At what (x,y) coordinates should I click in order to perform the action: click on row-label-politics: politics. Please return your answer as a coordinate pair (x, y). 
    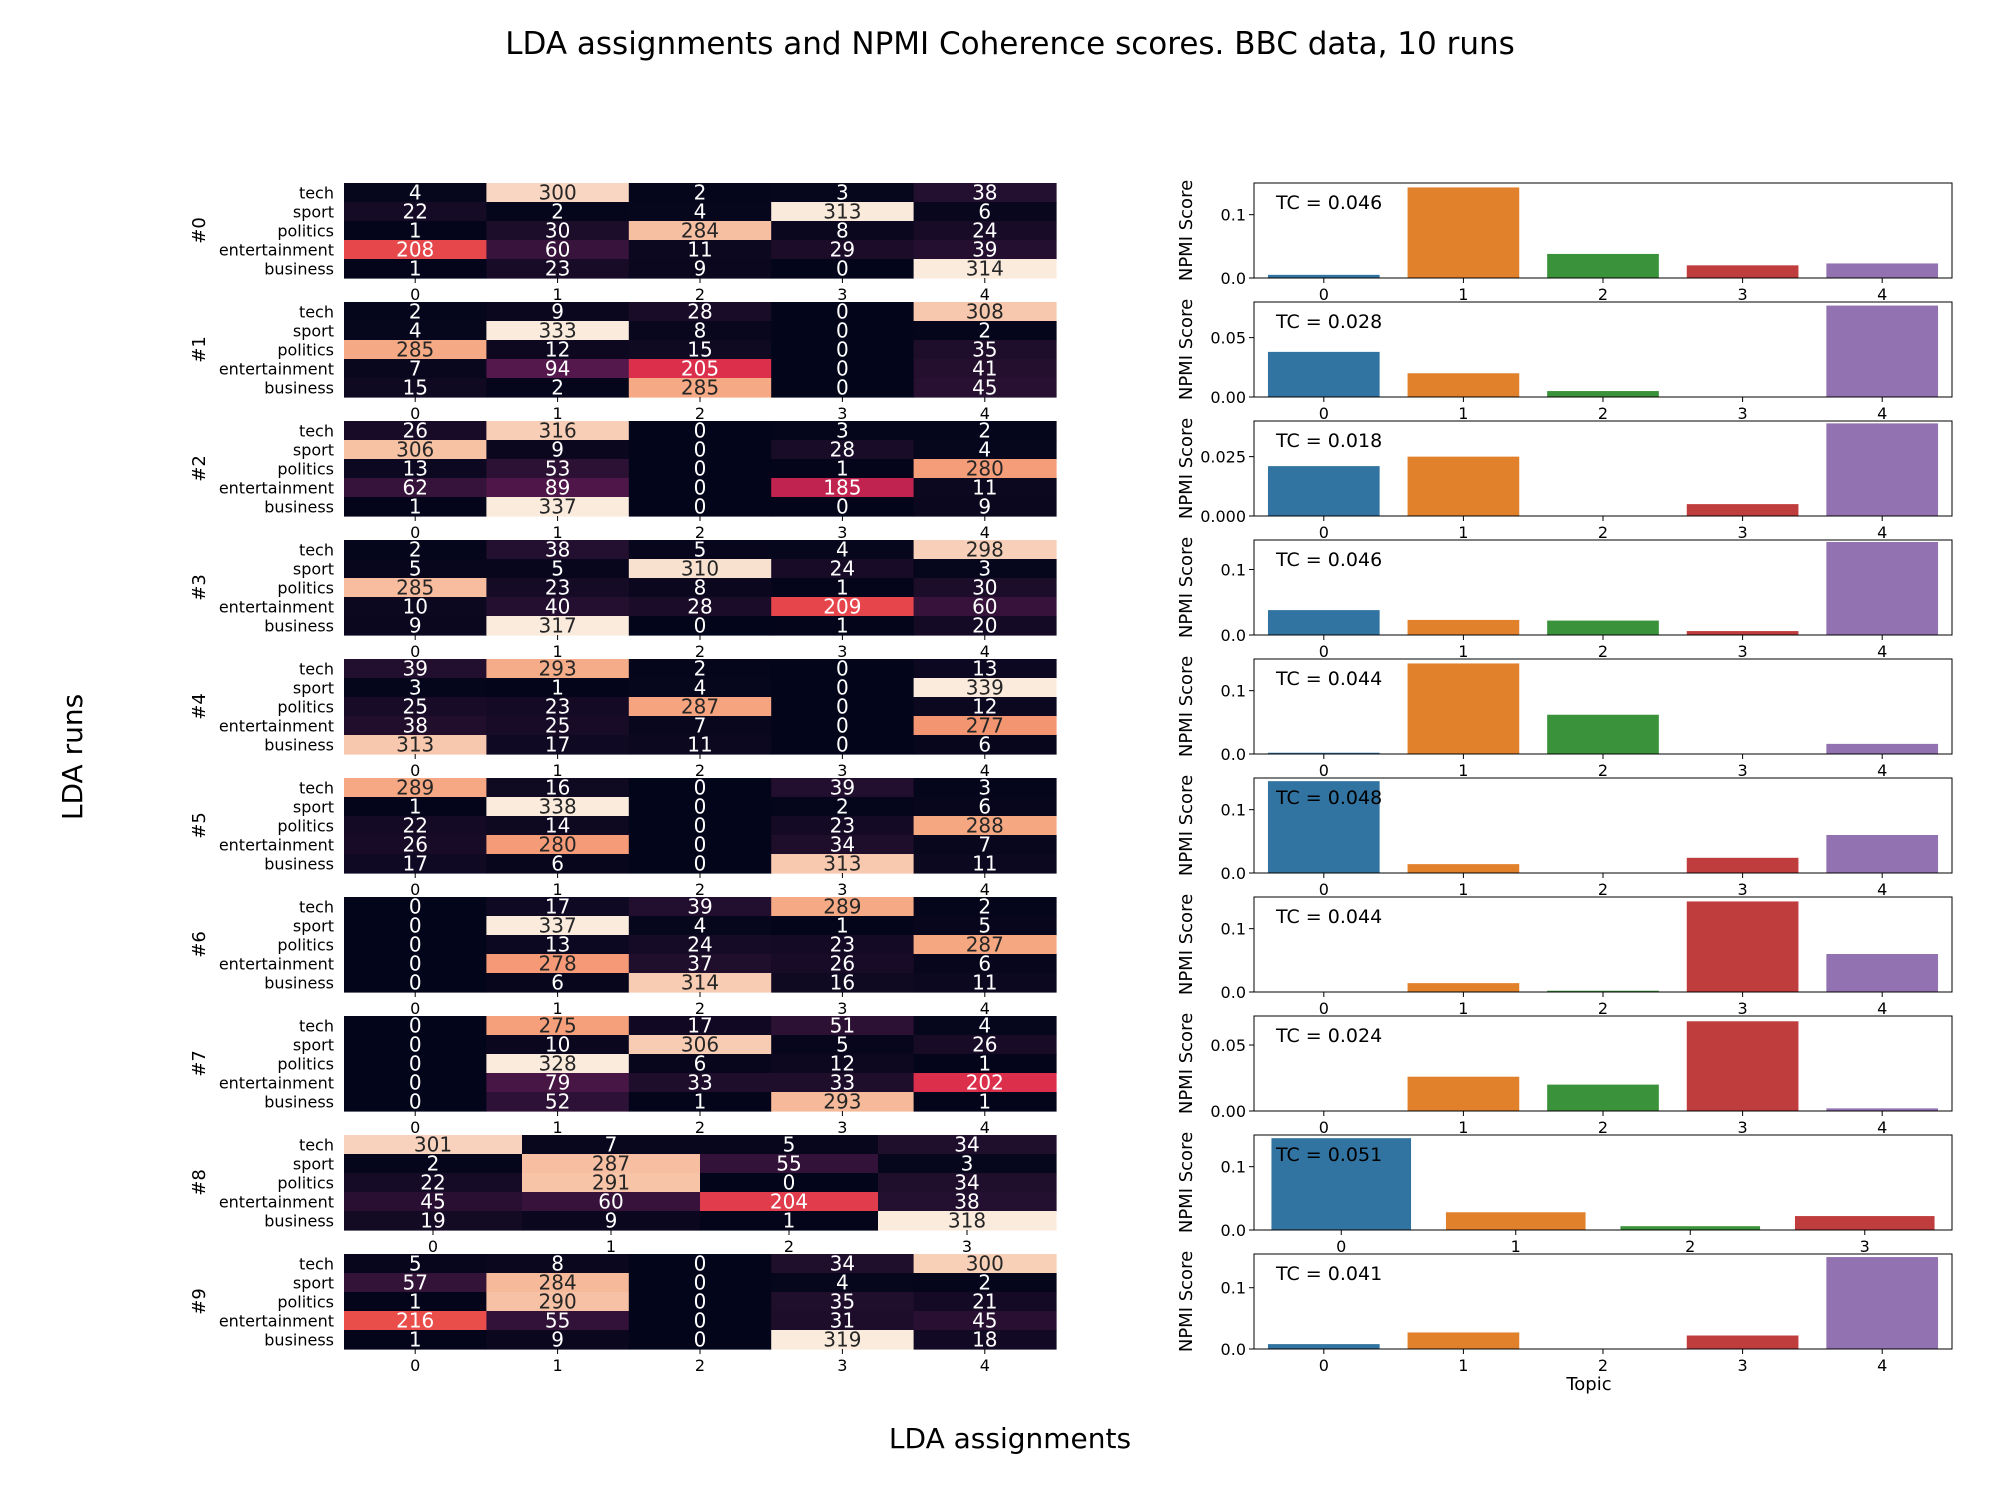
    Looking at the image, I should click on (305, 945).